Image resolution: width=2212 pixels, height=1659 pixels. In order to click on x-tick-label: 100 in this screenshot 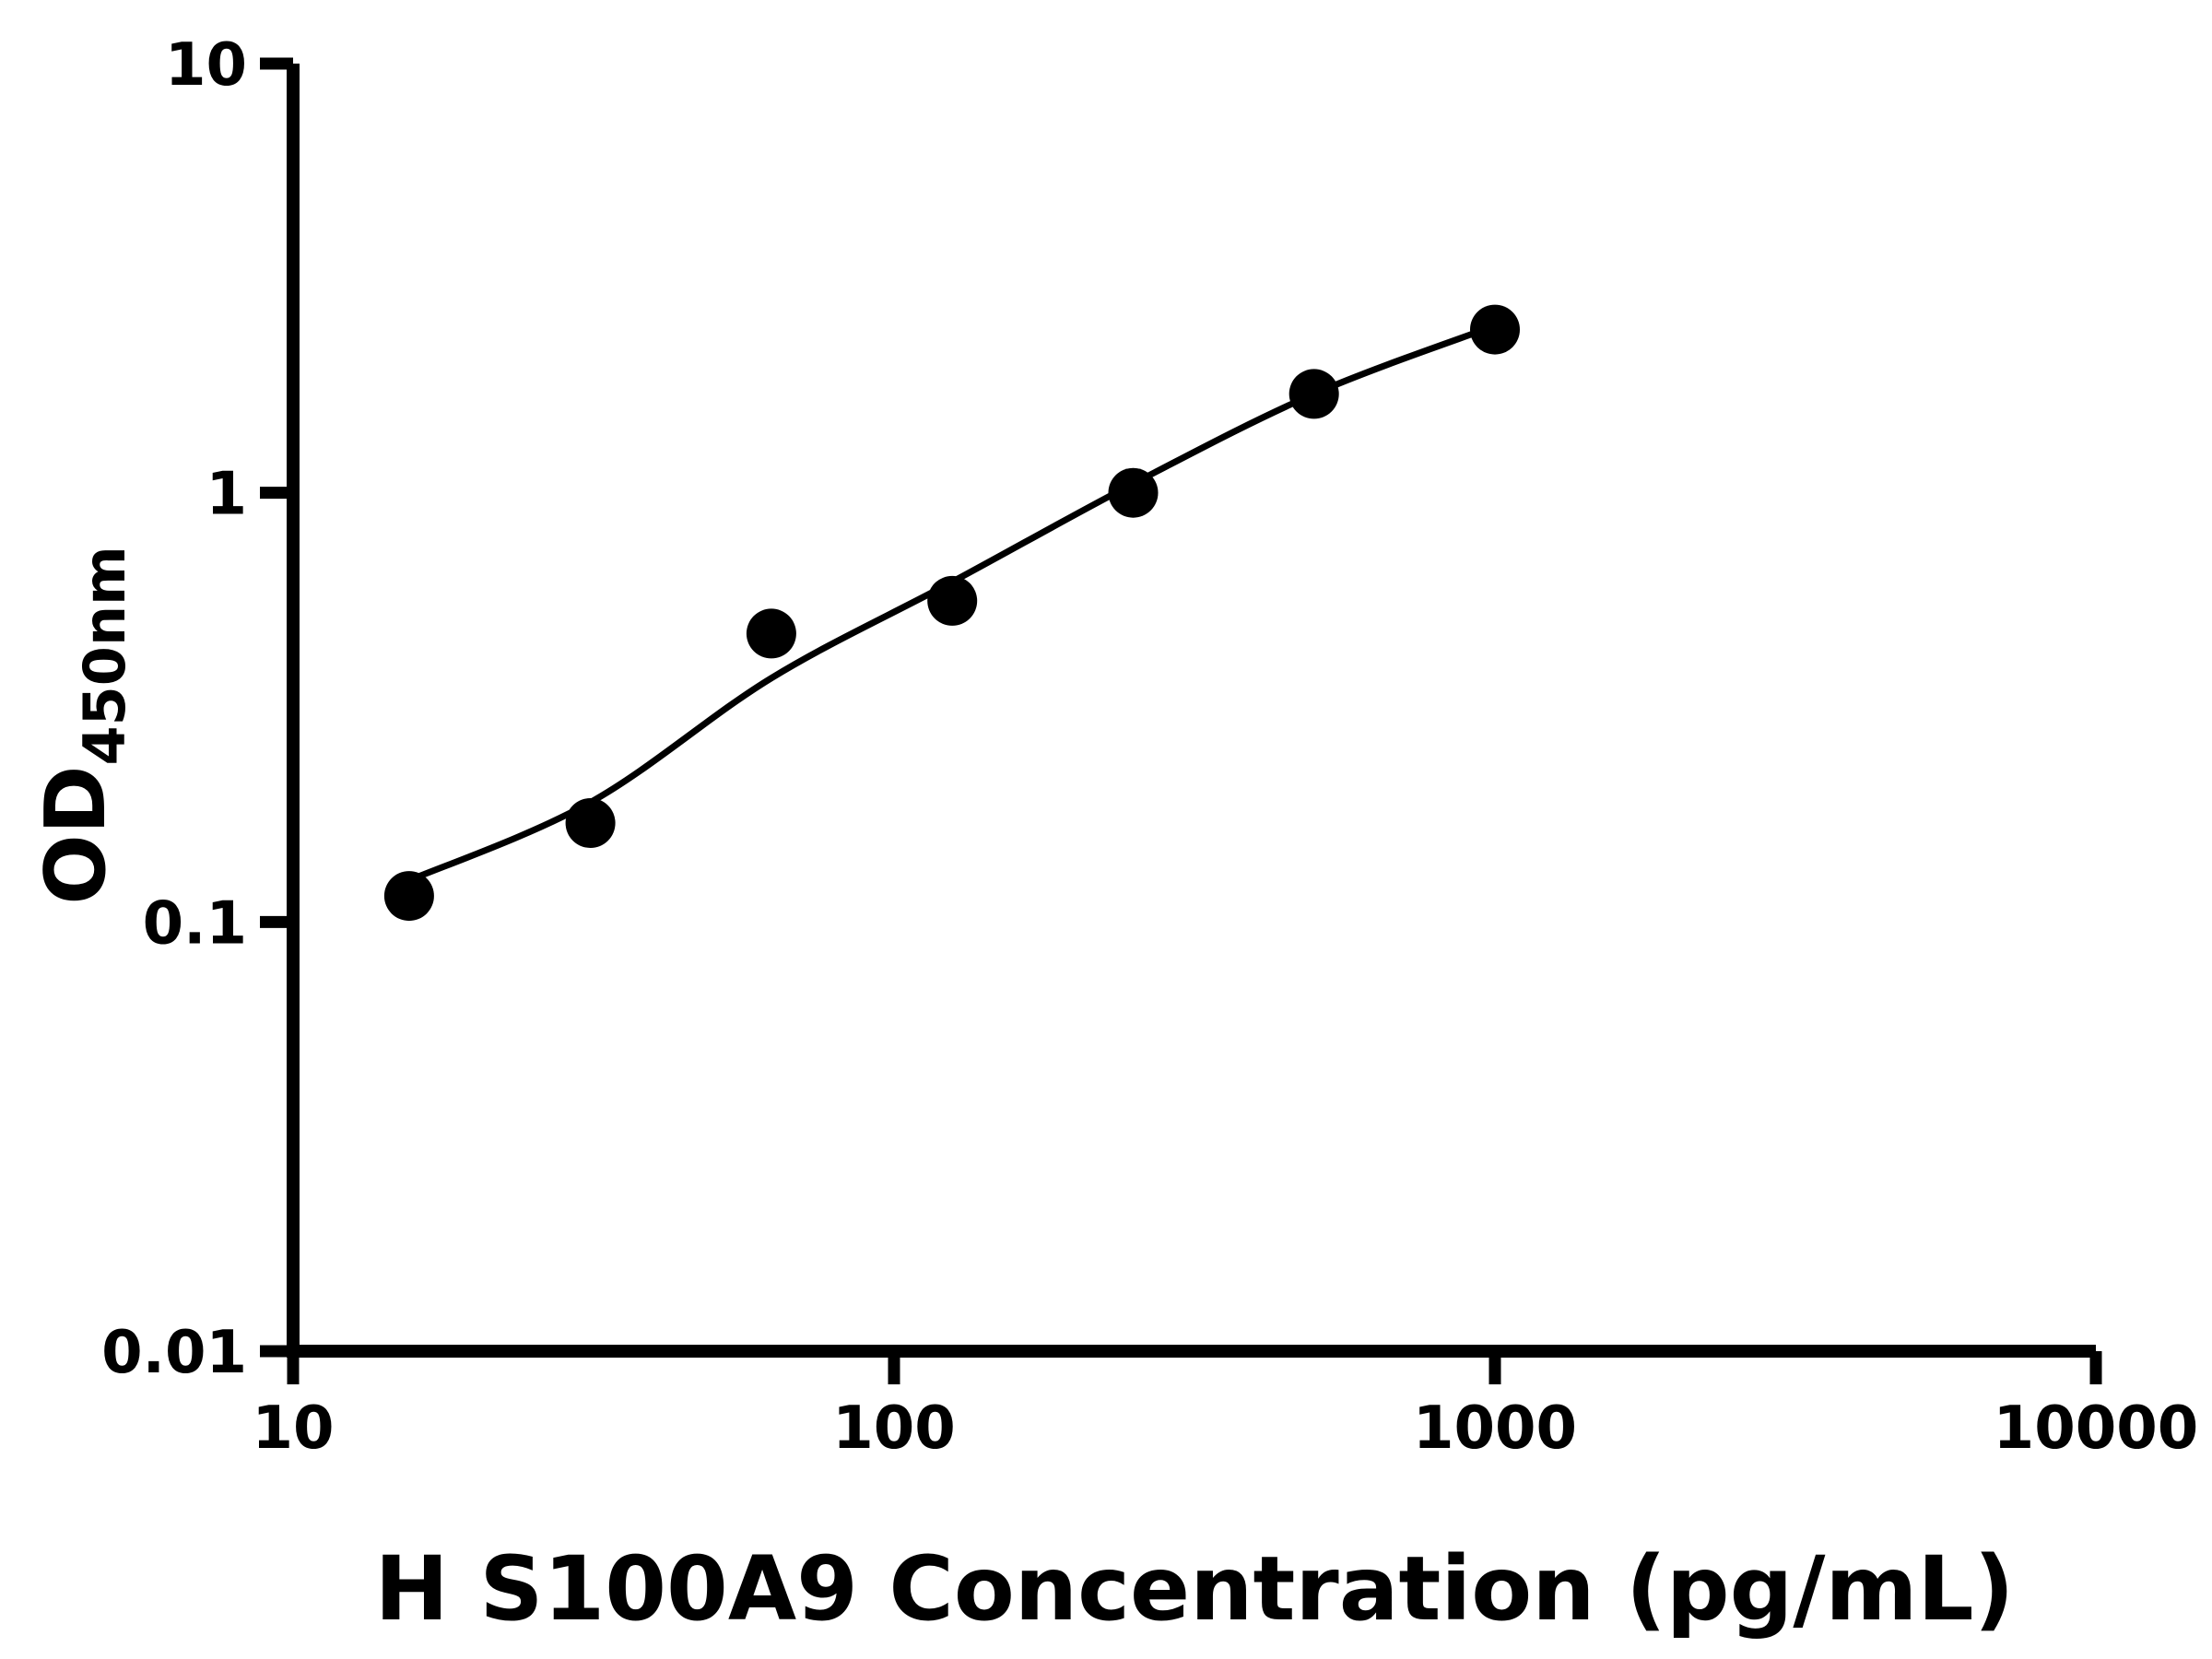, I will do `click(894, 1428)`.